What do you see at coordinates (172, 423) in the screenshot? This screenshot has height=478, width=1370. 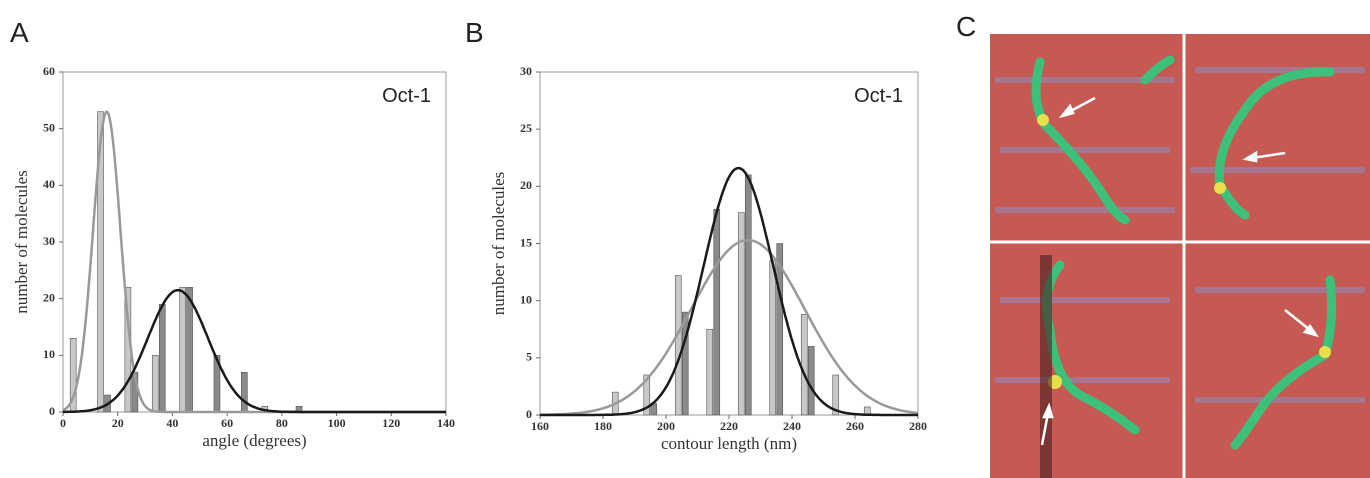 I see `x-tick-label: 40` at bounding box center [172, 423].